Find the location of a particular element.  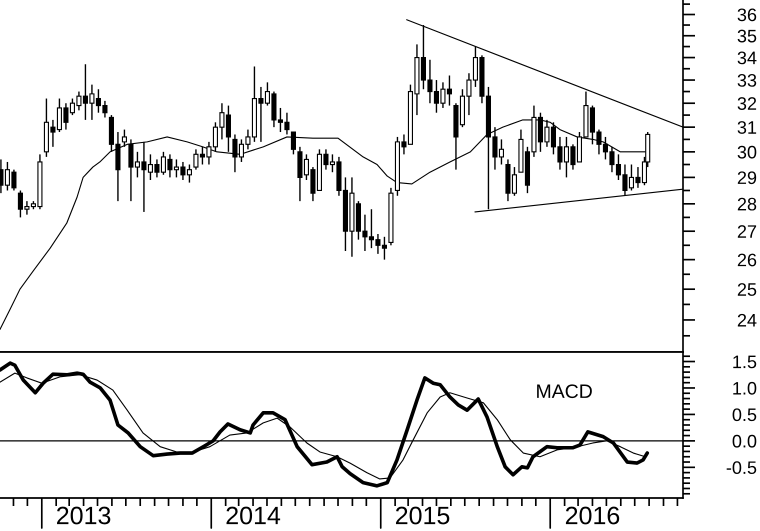

x-tick-label: 2014 is located at coordinates (253, 515).